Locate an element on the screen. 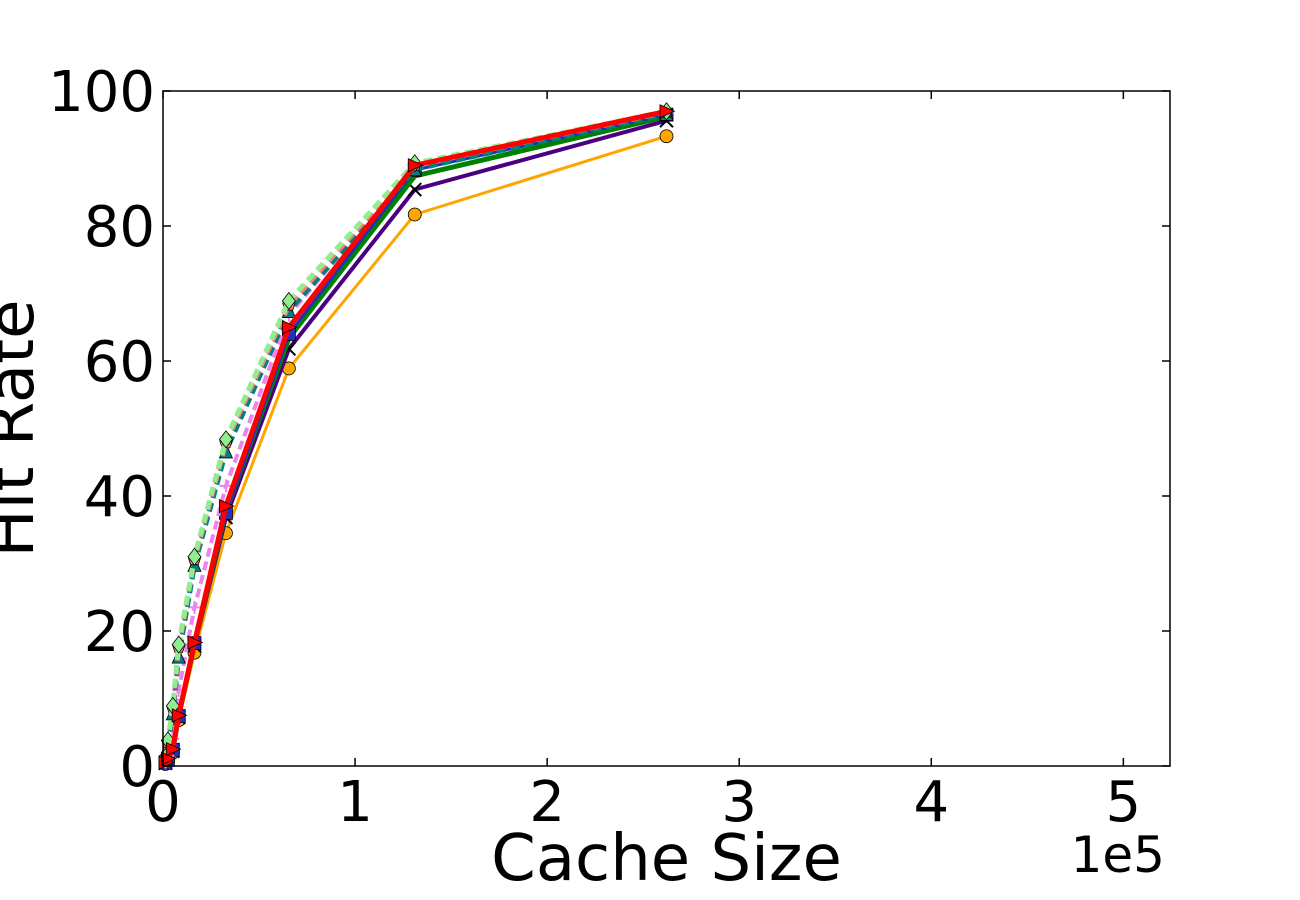 The image size is (1300, 900). y-tick-label: 0 is located at coordinates (137, 767).